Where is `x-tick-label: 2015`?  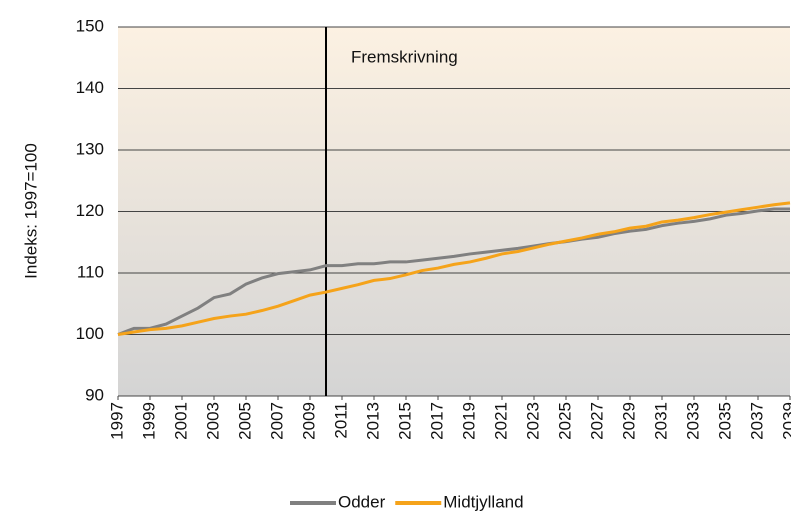 x-tick-label: 2015 is located at coordinates (404, 421).